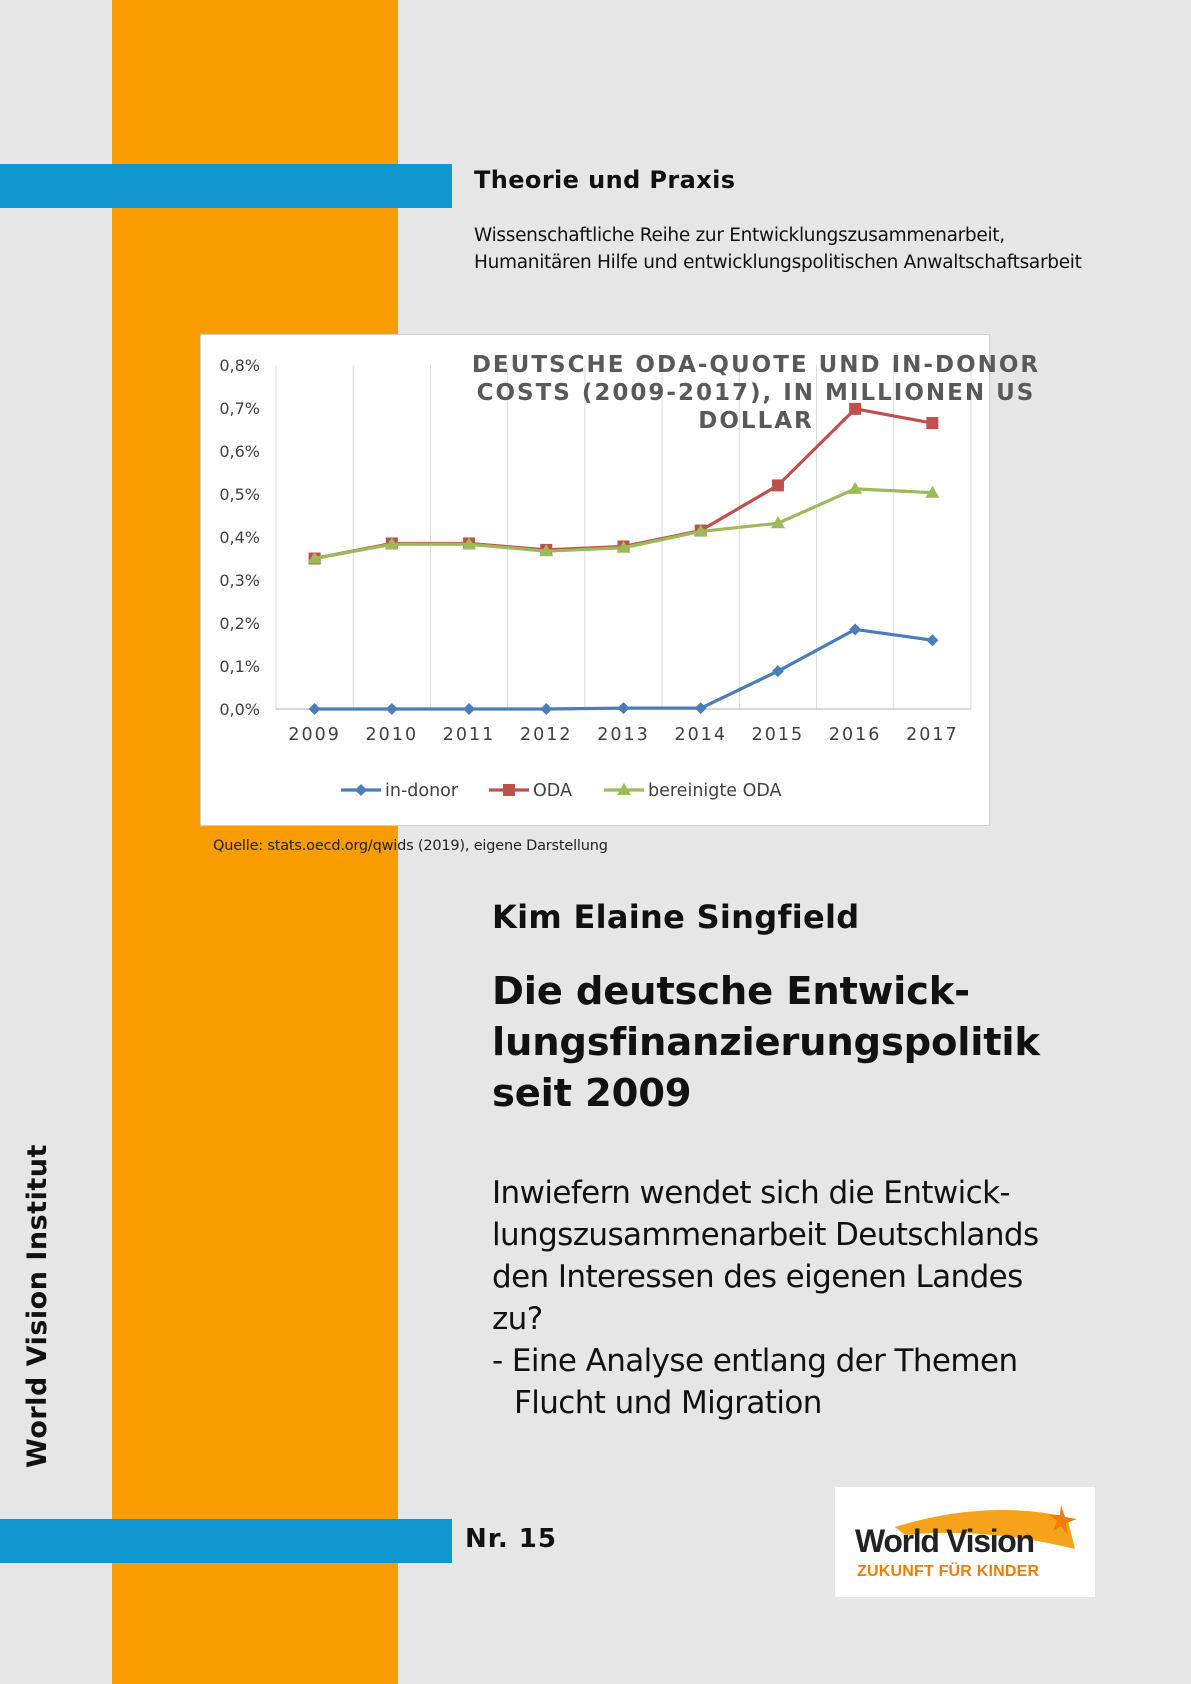  Describe the element at coordinates (239, 623) in the screenshot. I see `y-tick-label: 0,2%` at that location.